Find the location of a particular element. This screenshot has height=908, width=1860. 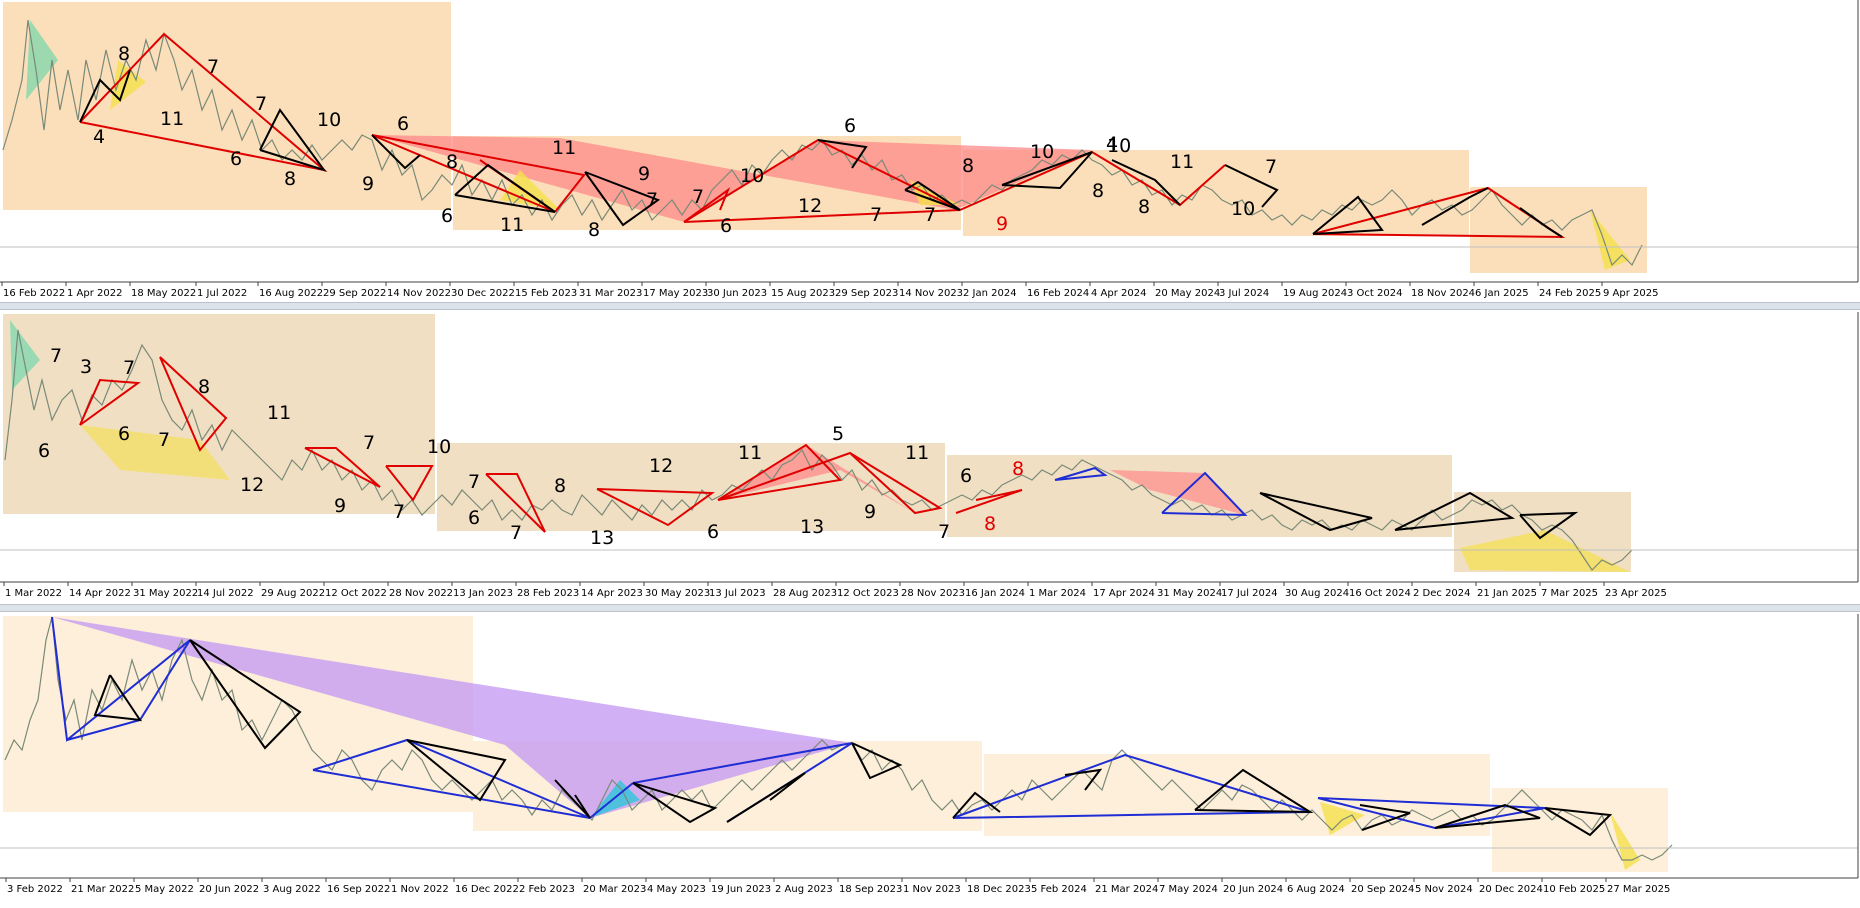

x-tick-label: 18 Dec 2023 is located at coordinates (999, 889).